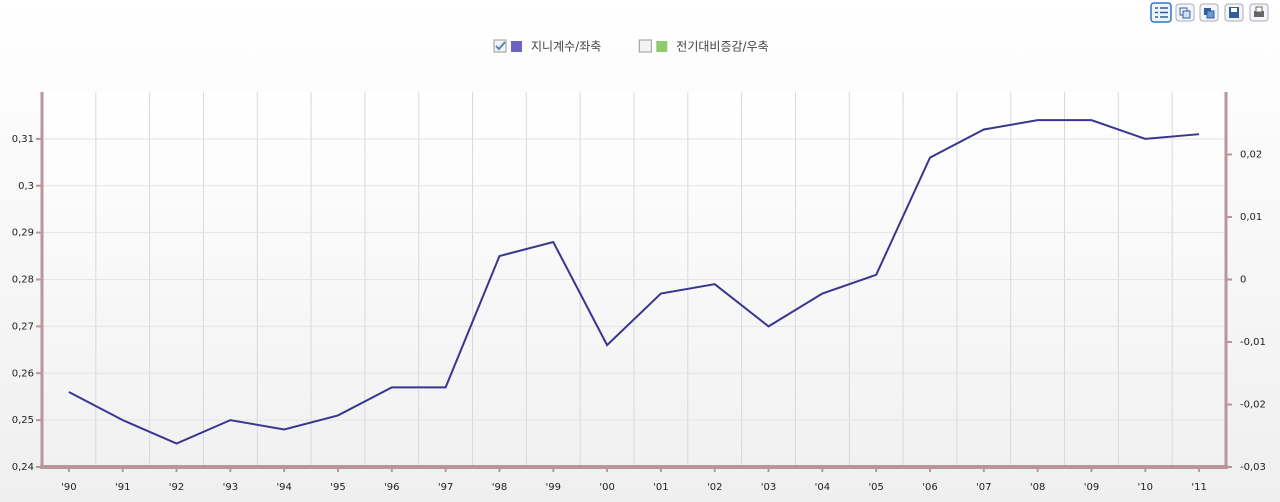 The height and width of the screenshot is (502, 1280). Describe the element at coordinates (23, 420) in the screenshot. I see `y-tick-label: 0,25` at that location.